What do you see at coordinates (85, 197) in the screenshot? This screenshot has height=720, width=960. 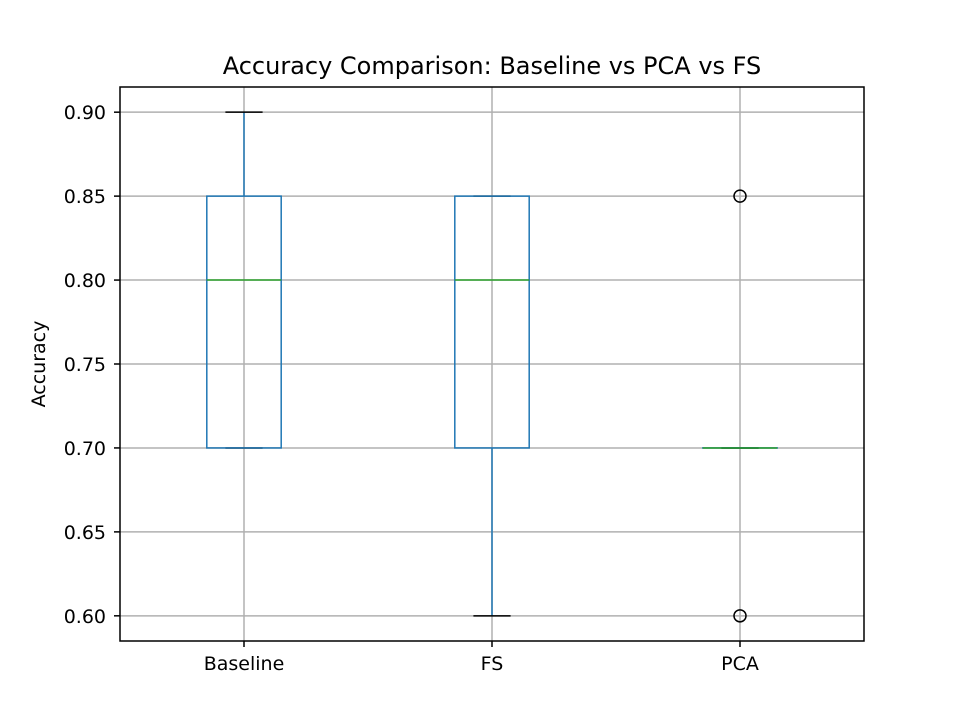 I see `y-tick-label: 0.85` at bounding box center [85, 197].